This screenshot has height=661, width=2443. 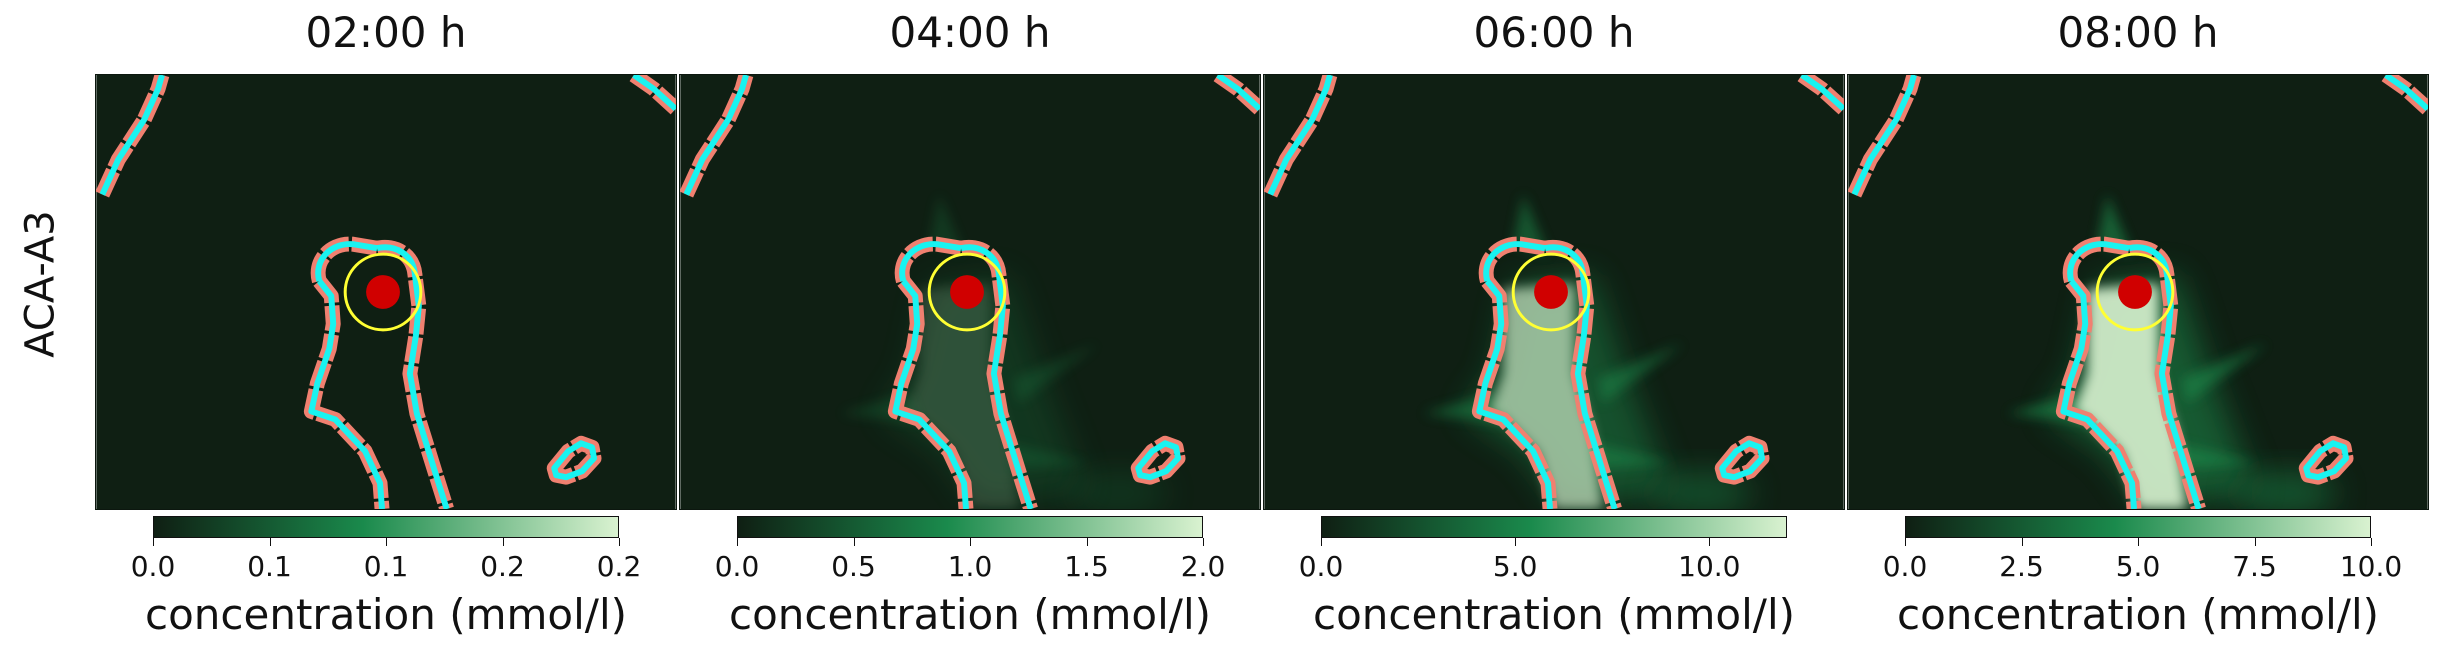 I want to click on row-label: ACA-A3, so click(x=41, y=284).